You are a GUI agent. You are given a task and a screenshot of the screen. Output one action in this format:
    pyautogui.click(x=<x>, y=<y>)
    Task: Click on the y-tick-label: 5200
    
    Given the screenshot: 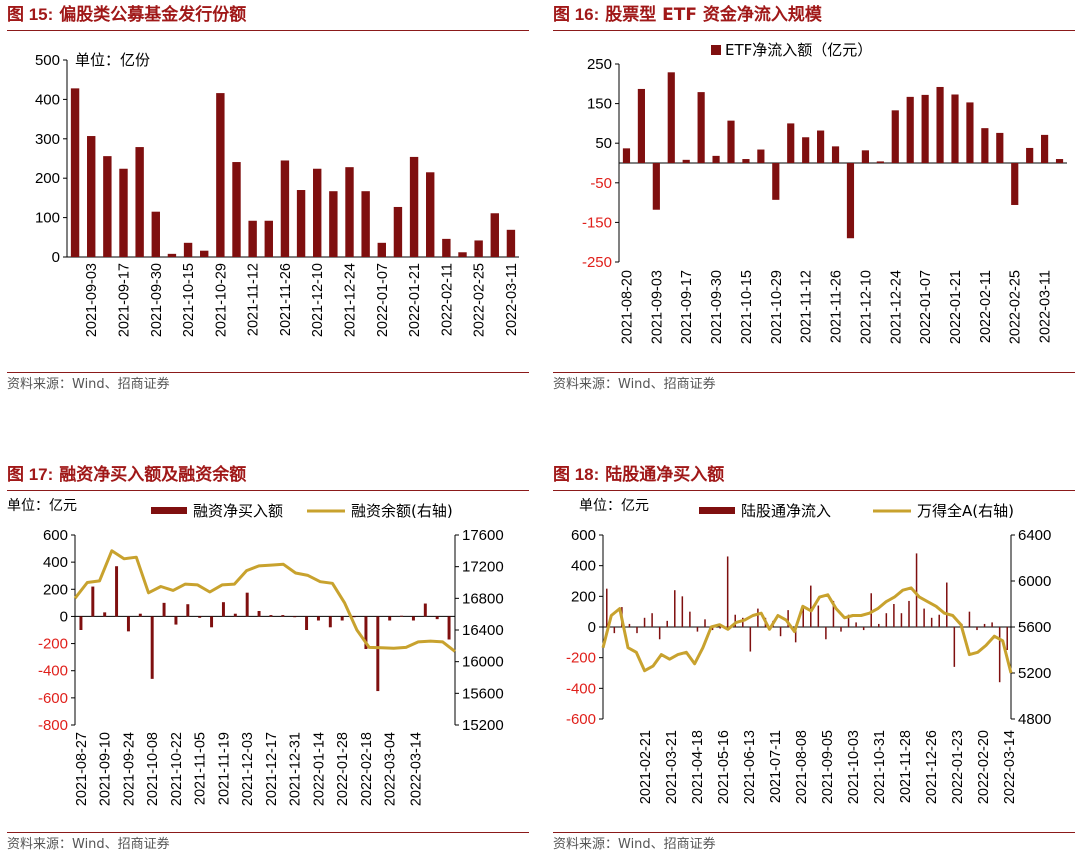 What is the action you would take?
    pyautogui.click(x=1034, y=673)
    